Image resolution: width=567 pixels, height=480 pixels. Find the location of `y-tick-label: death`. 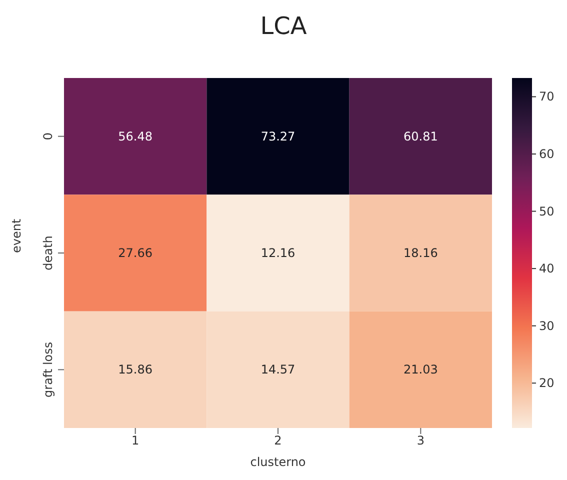

y-tick-label: death is located at coordinates (48, 253).